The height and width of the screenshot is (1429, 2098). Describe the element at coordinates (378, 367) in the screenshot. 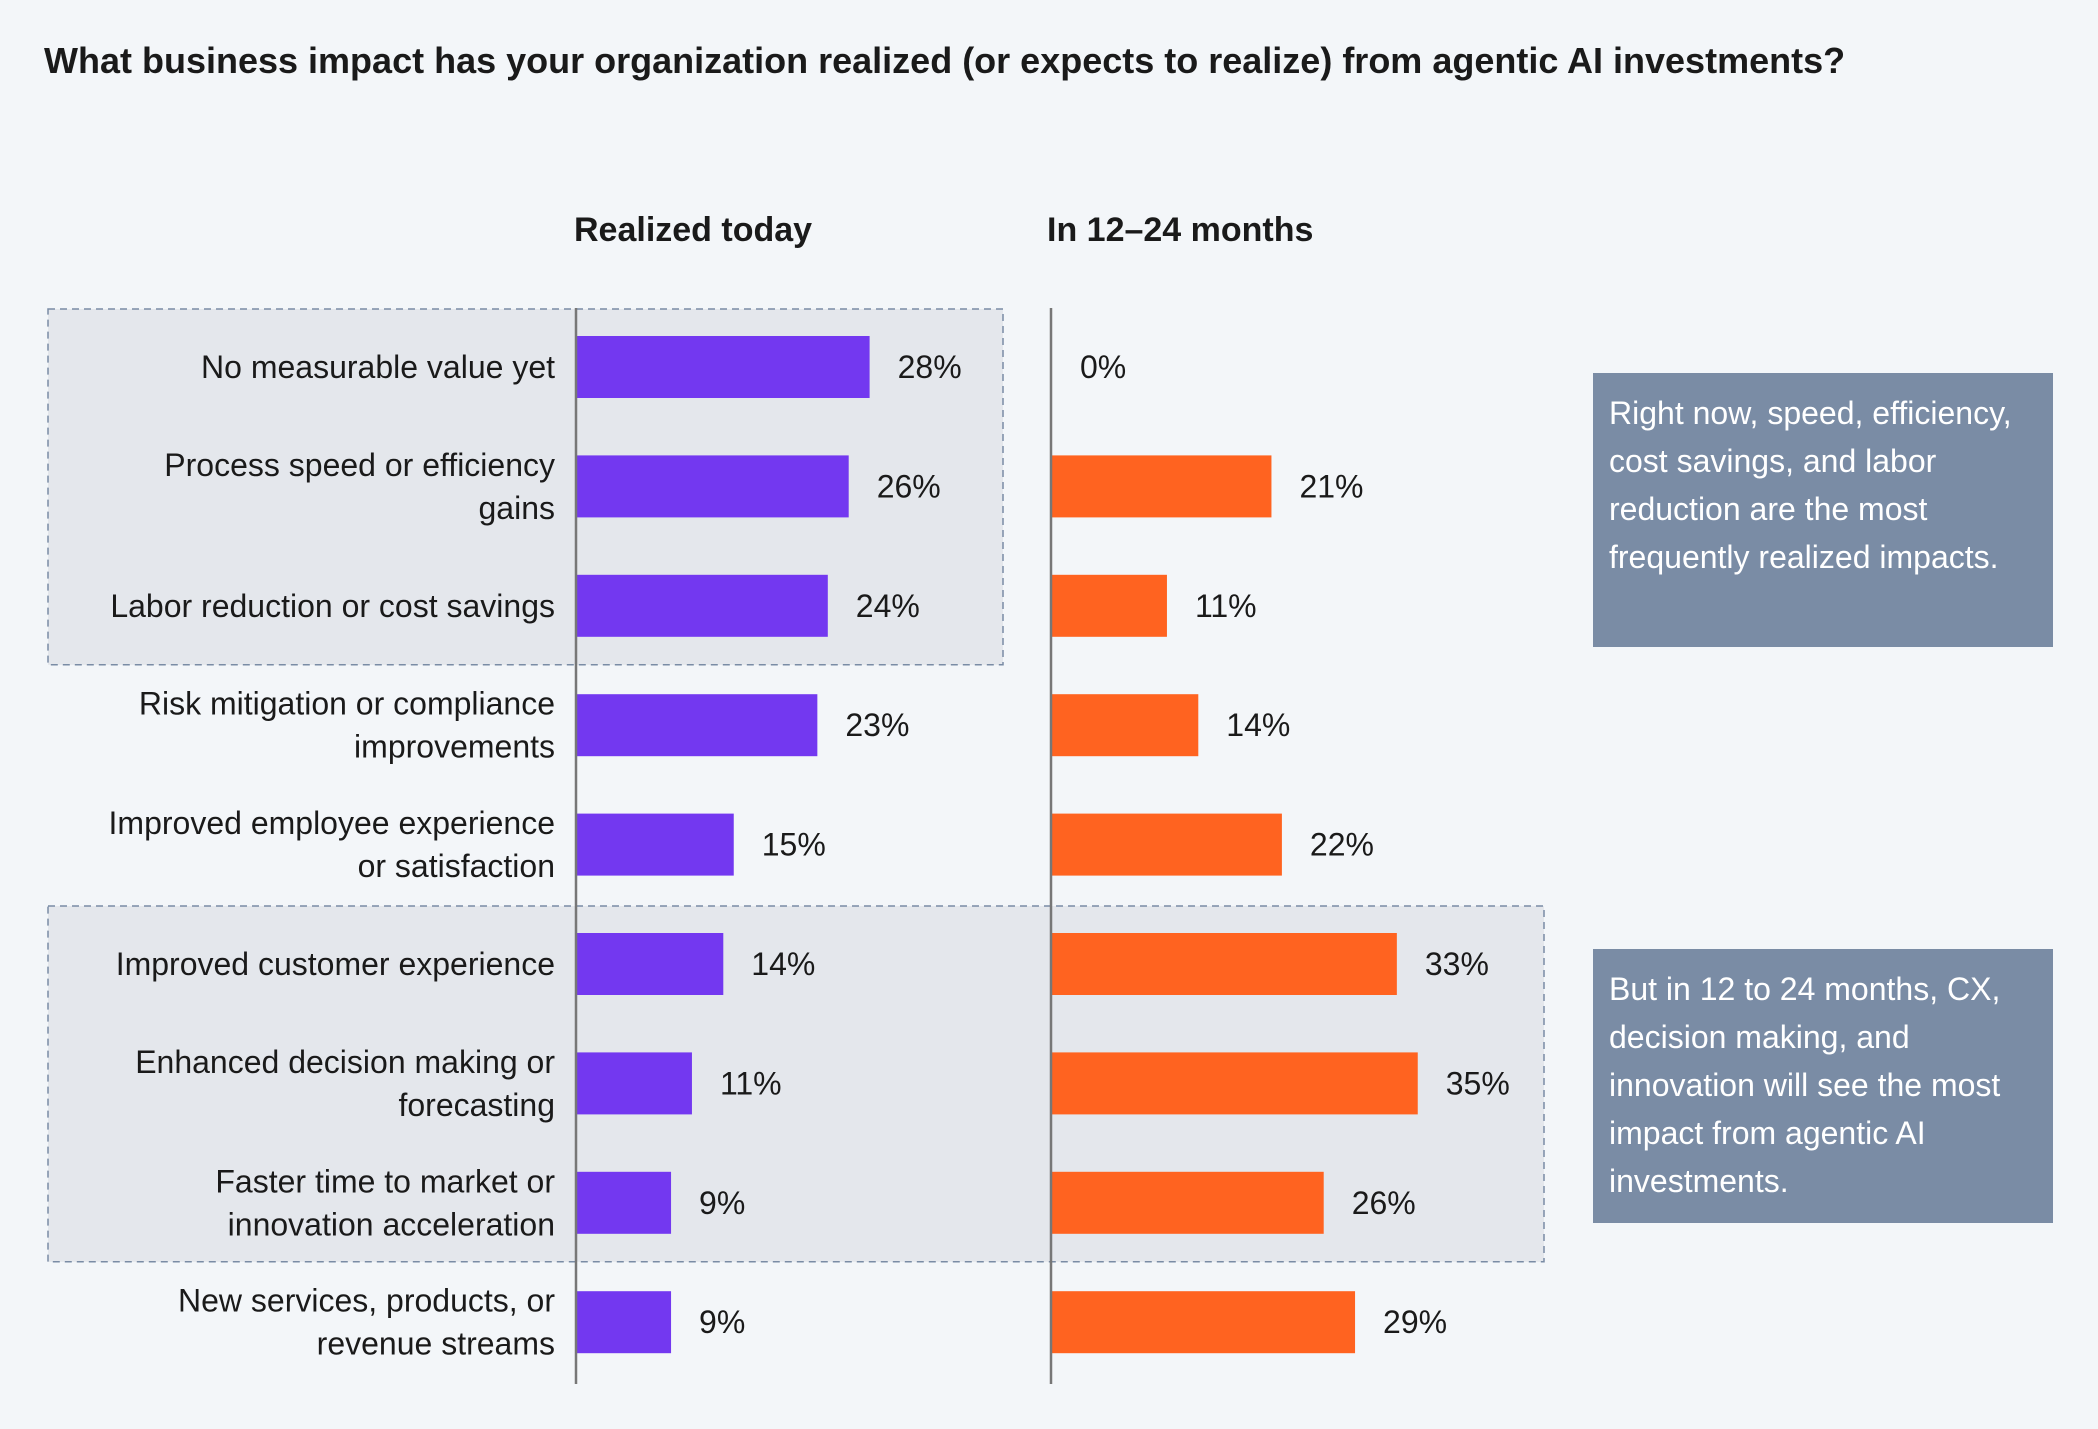

I see `category-label: No measurable value yet` at that location.